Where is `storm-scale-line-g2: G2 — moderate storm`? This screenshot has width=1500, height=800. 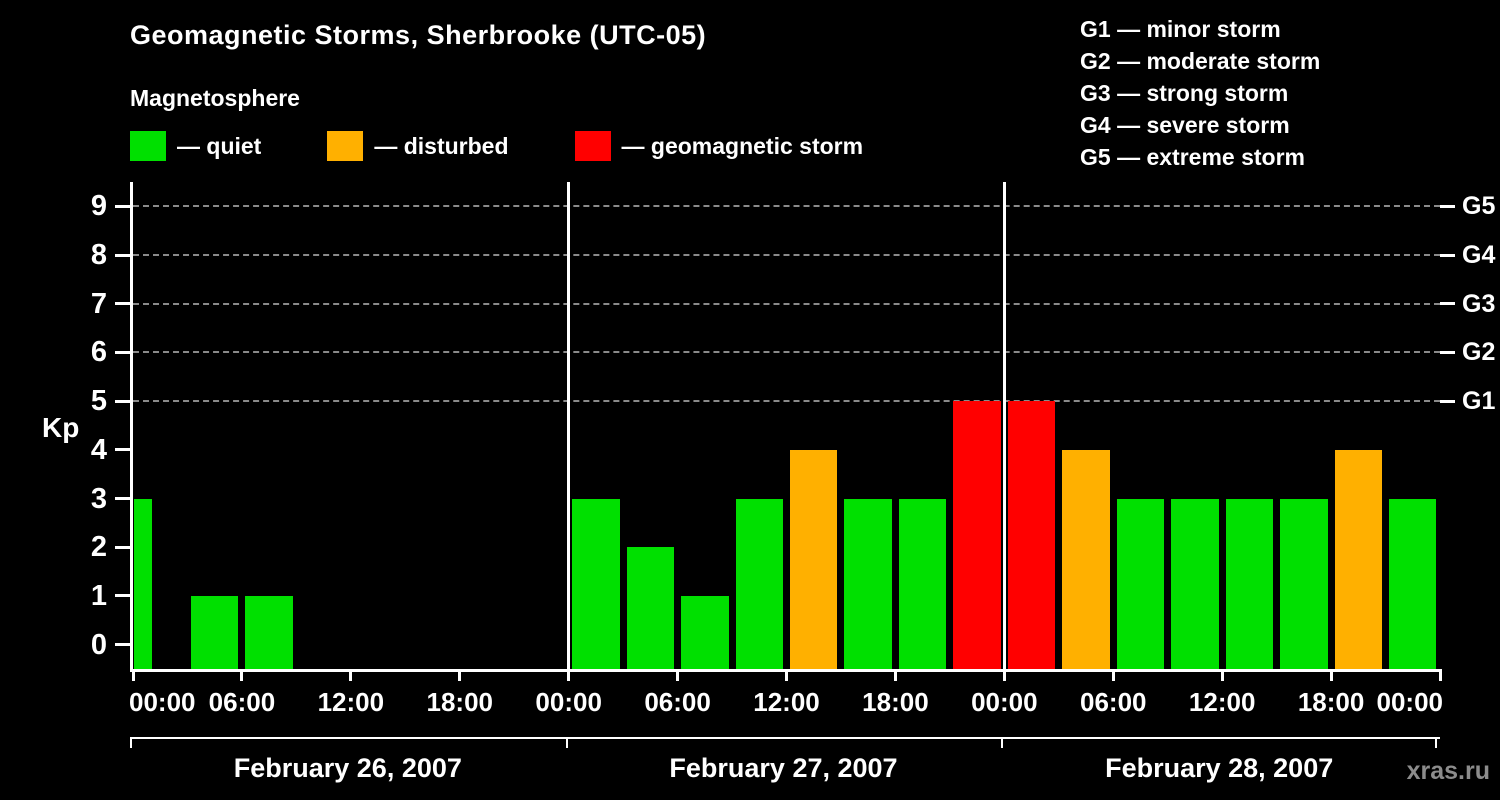
storm-scale-line-g2: G2 — moderate storm is located at coordinates (1200, 61).